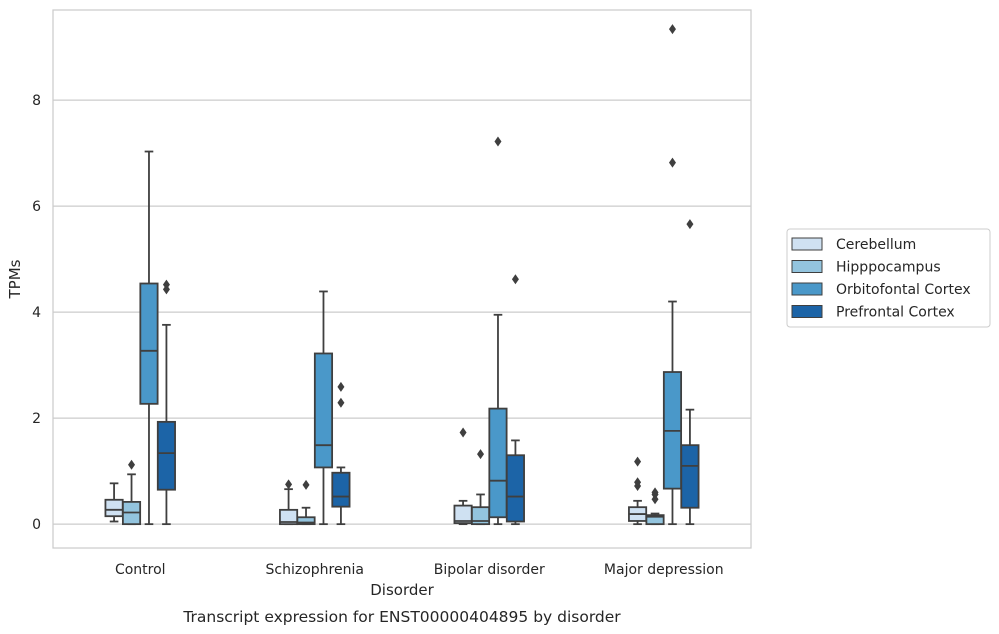  I want to click on y-tick-label: 2, so click(36, 419).